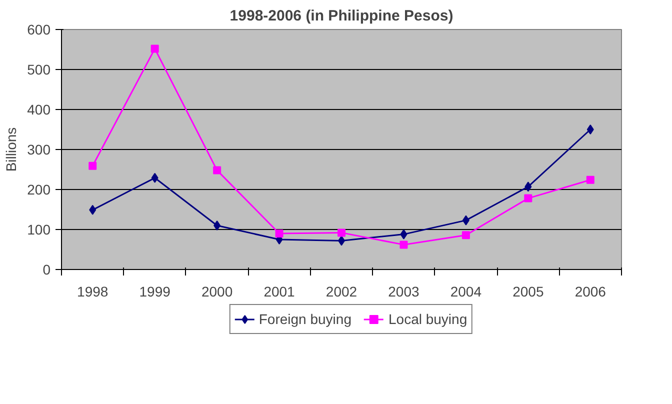 Image resolution: width=672 pixels, height=404 pixels. What do you see at coordinates (466, 292) in the screenshot?
I see `x-tick-label: 2004` at bounding box center [466, 292].